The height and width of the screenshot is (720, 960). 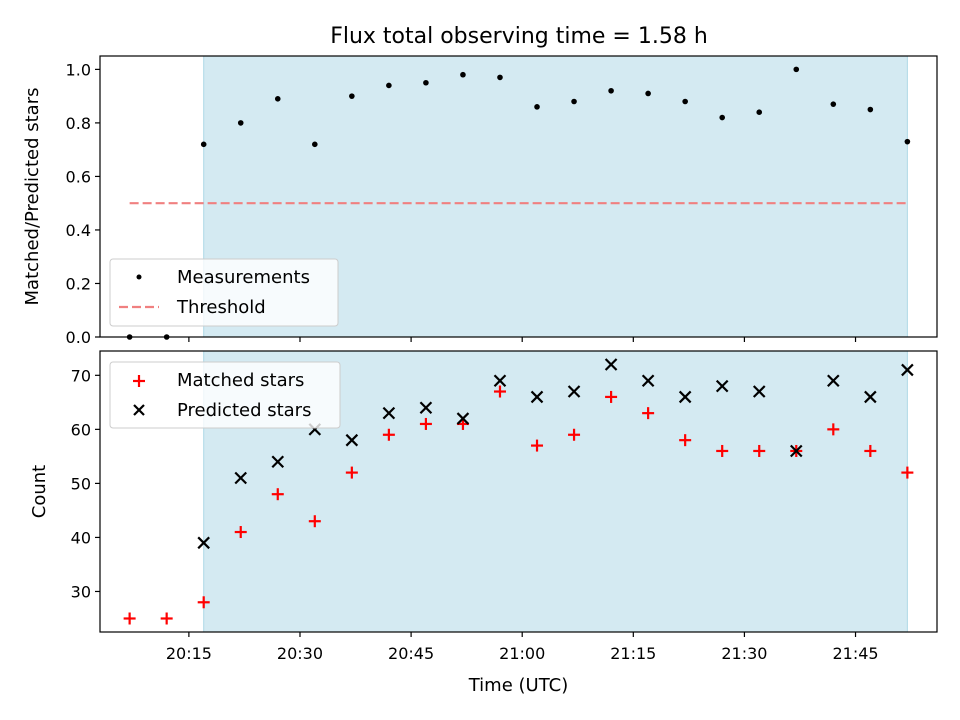 What do you see at coordinates (244, 410) in the screenshot?
I see `legend-predicted-label: Predicted stars` at bounding box center [244, 410].